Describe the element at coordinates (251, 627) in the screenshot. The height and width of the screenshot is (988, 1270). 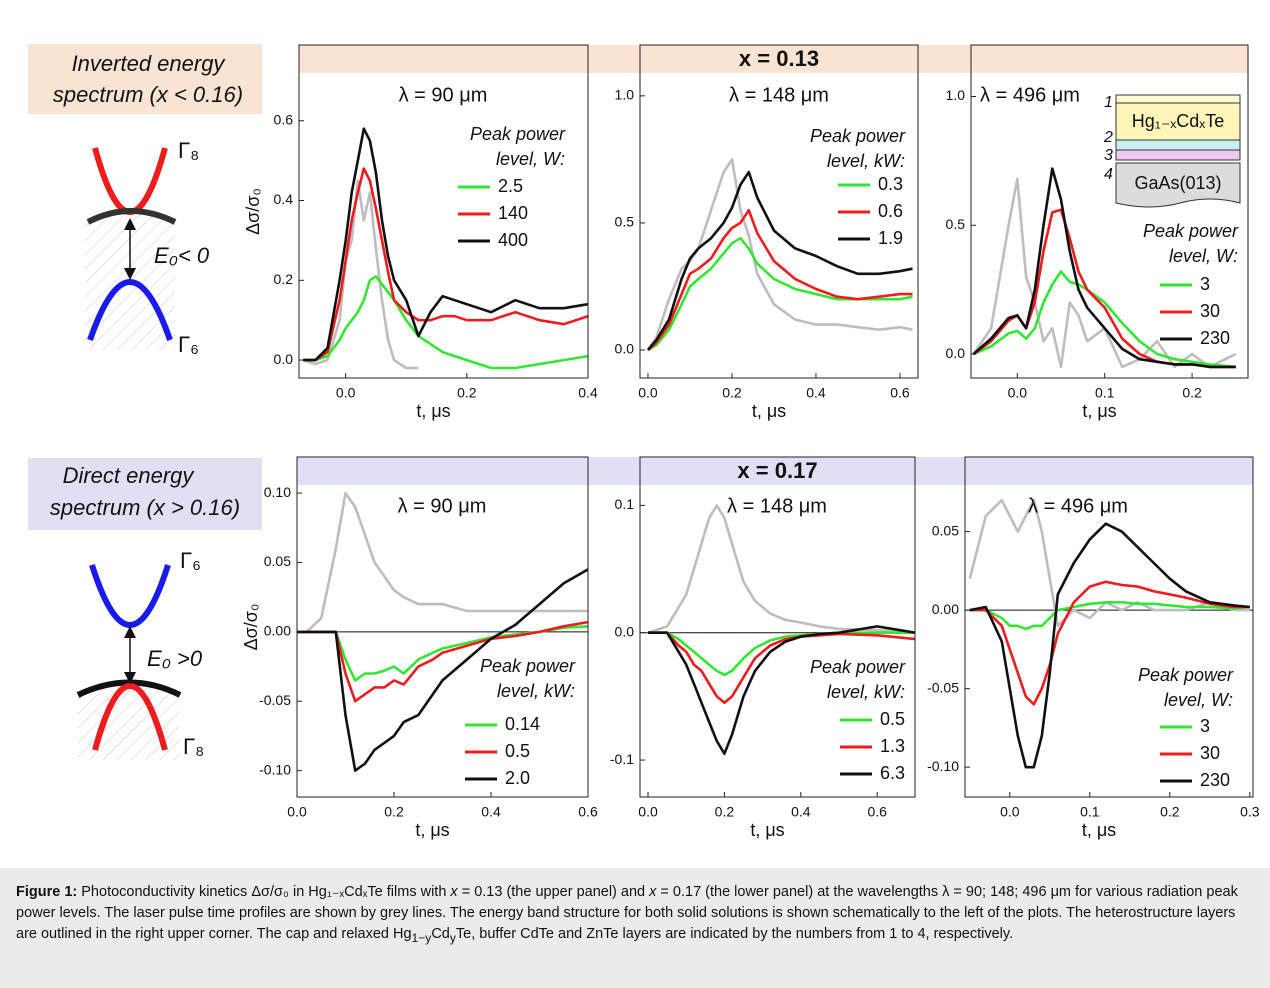
I see `y-axis-label: Δσ/σ₀` at that location.